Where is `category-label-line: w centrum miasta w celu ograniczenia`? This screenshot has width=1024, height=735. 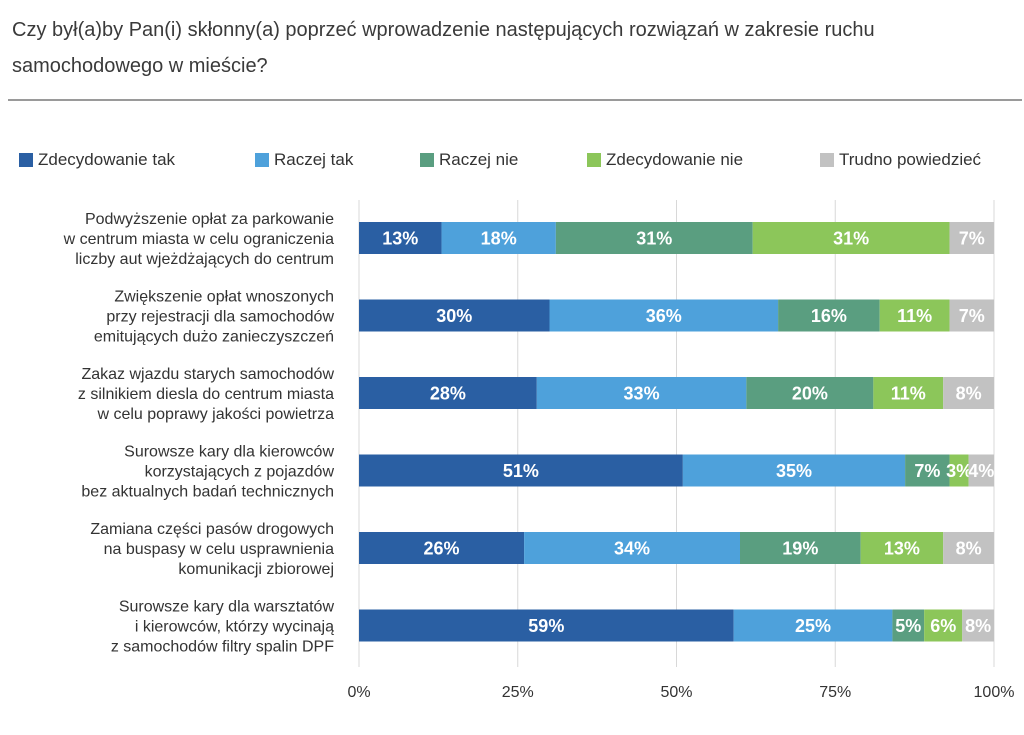 category-label-line: w centrum miasta w celu ograniczenia is located at coordinates (198, 239).